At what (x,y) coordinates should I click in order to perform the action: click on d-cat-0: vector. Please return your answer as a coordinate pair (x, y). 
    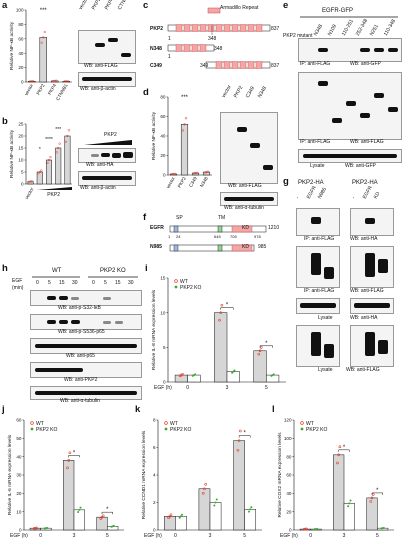
    Looking at the image, I should click on (170, 183).